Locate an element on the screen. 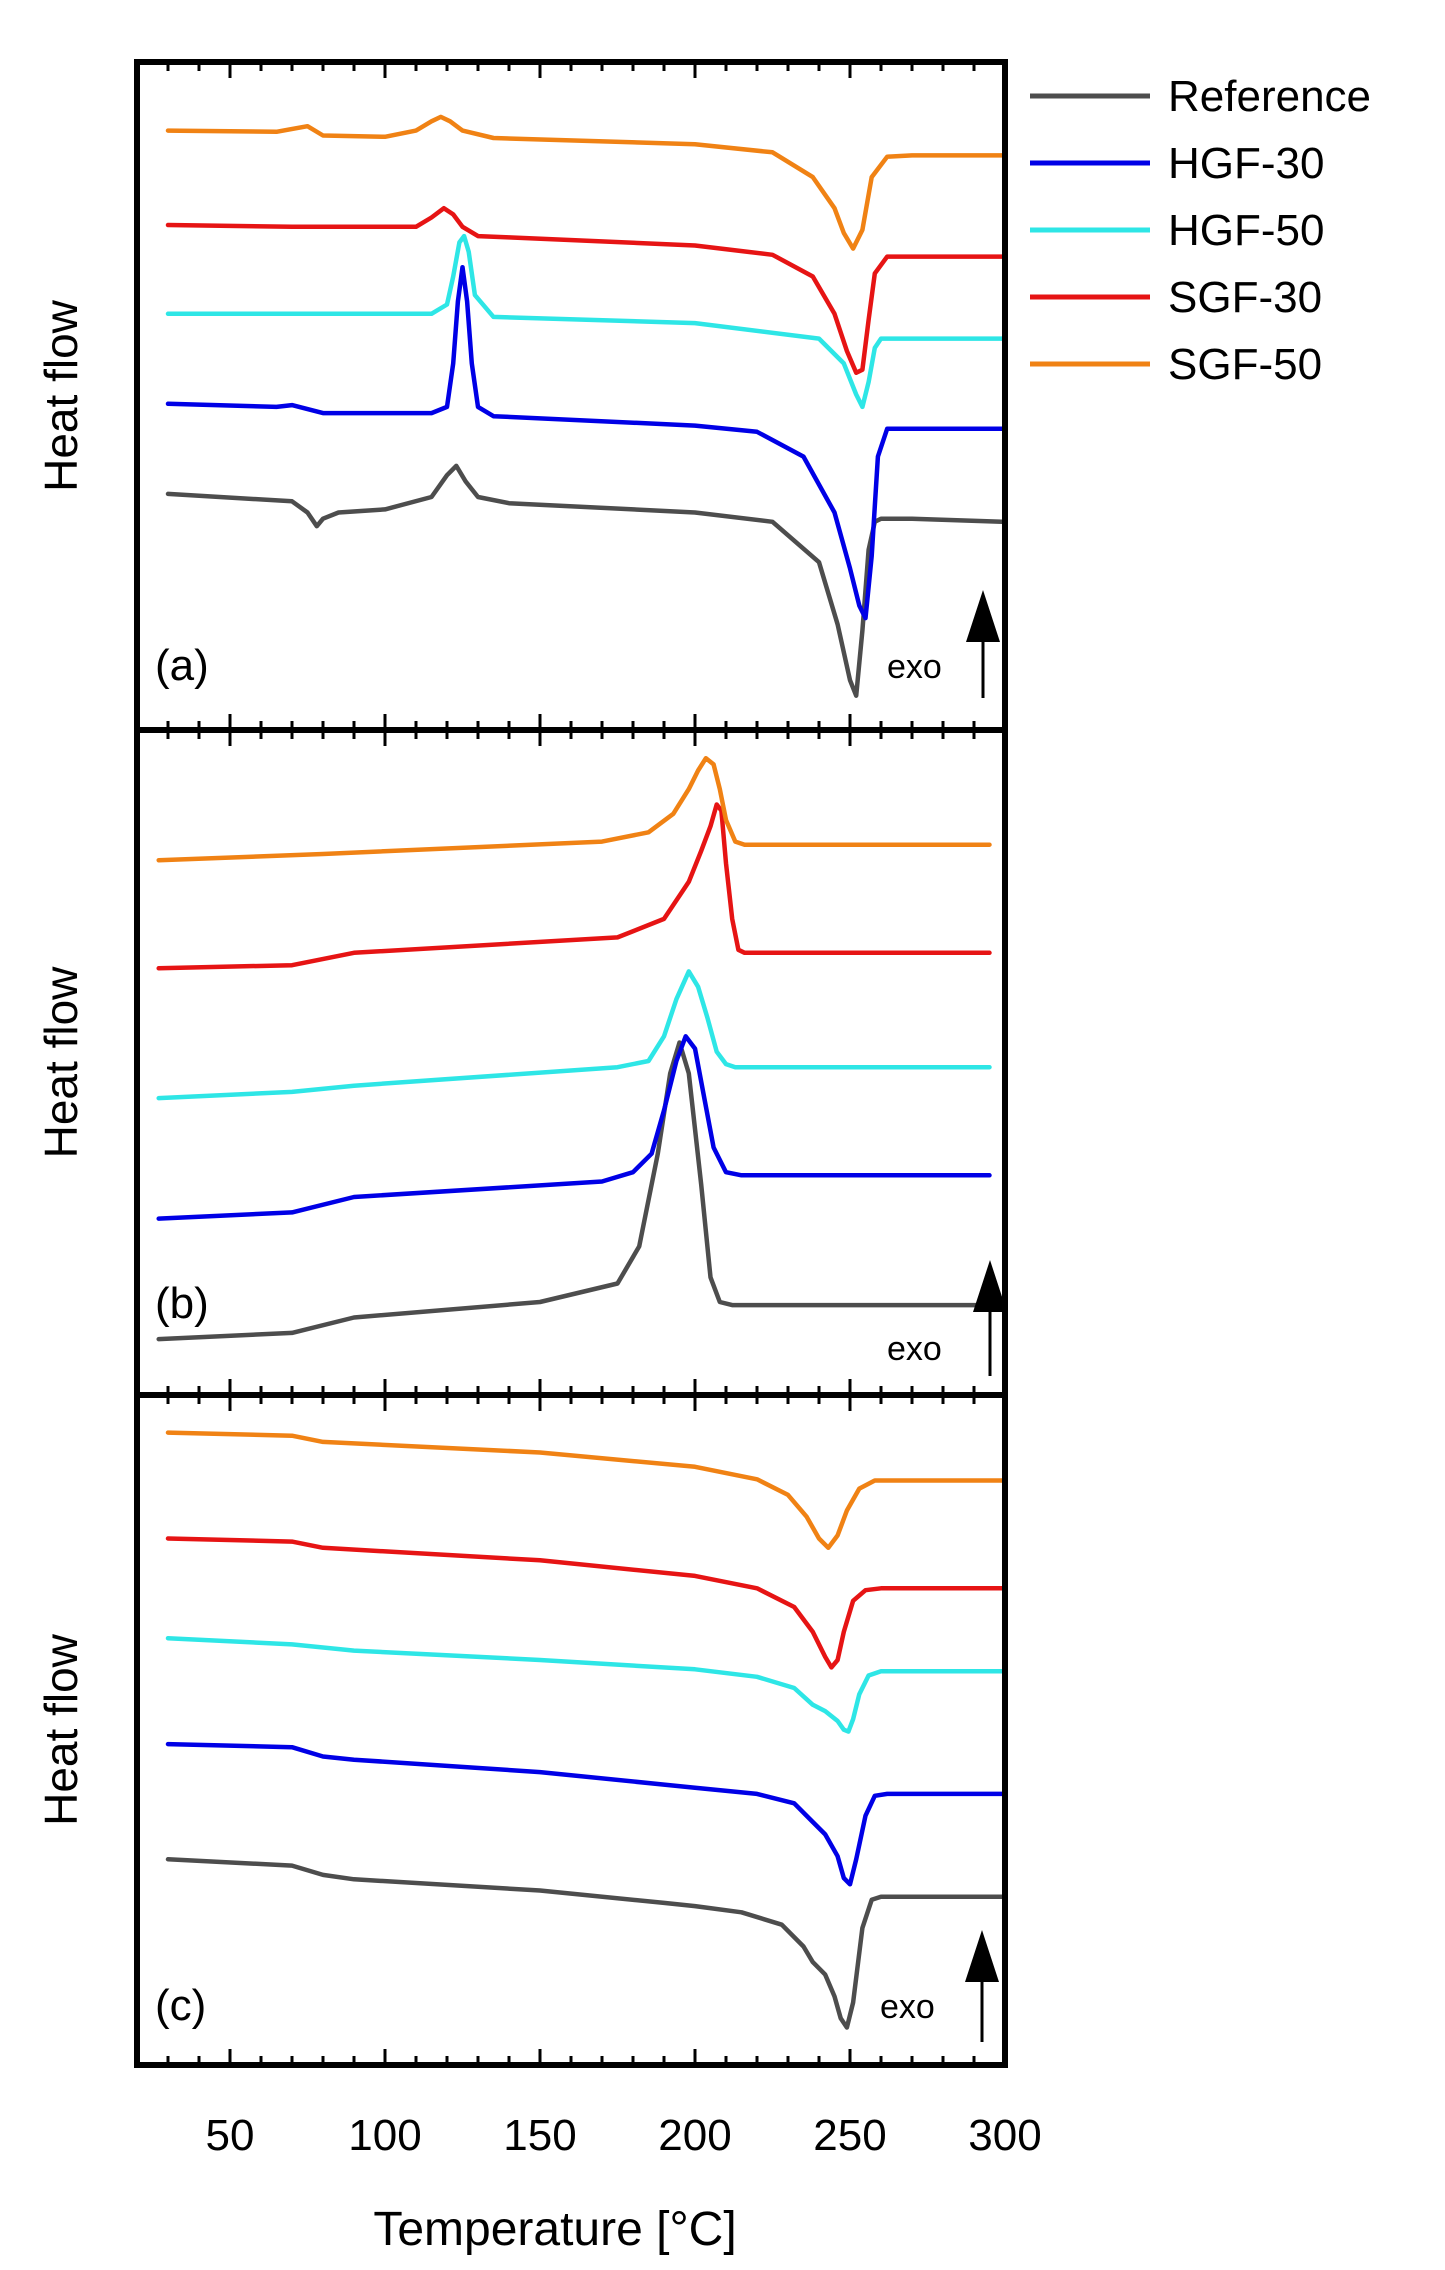  legend-item-hgf-30: HGF-30 is located at coordinates (1177, 163).